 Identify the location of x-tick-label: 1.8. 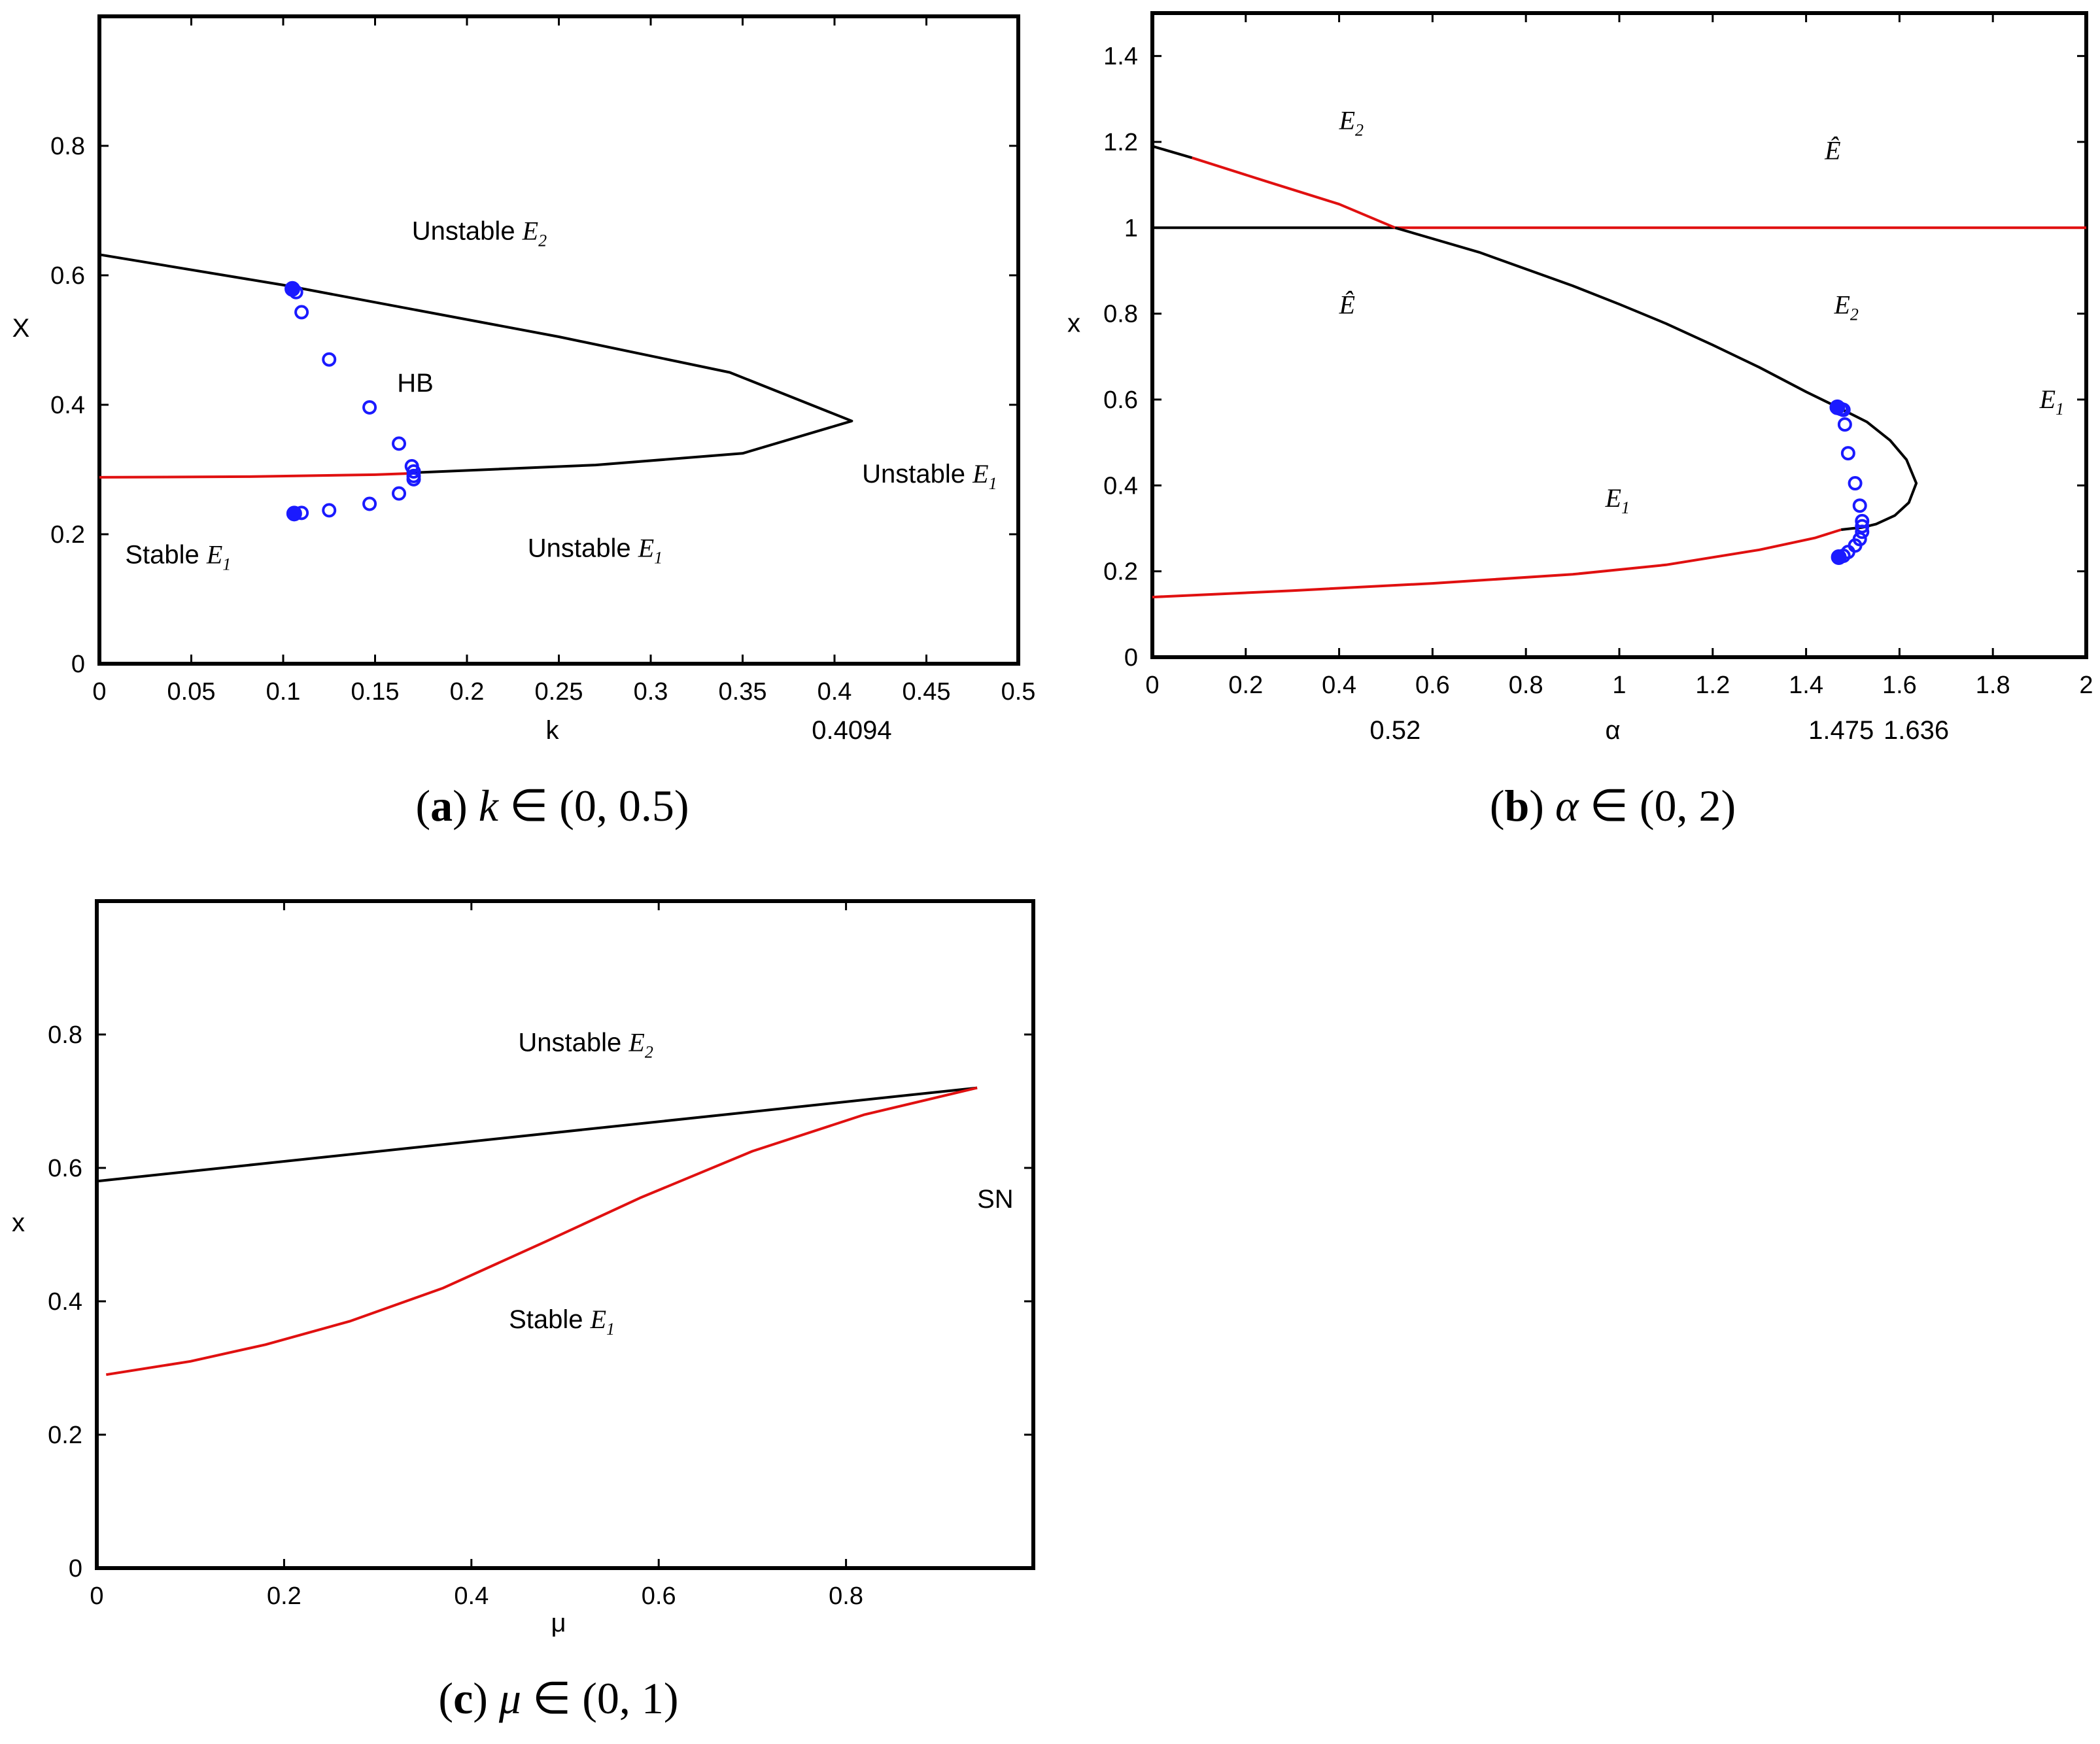
(1993, 685).